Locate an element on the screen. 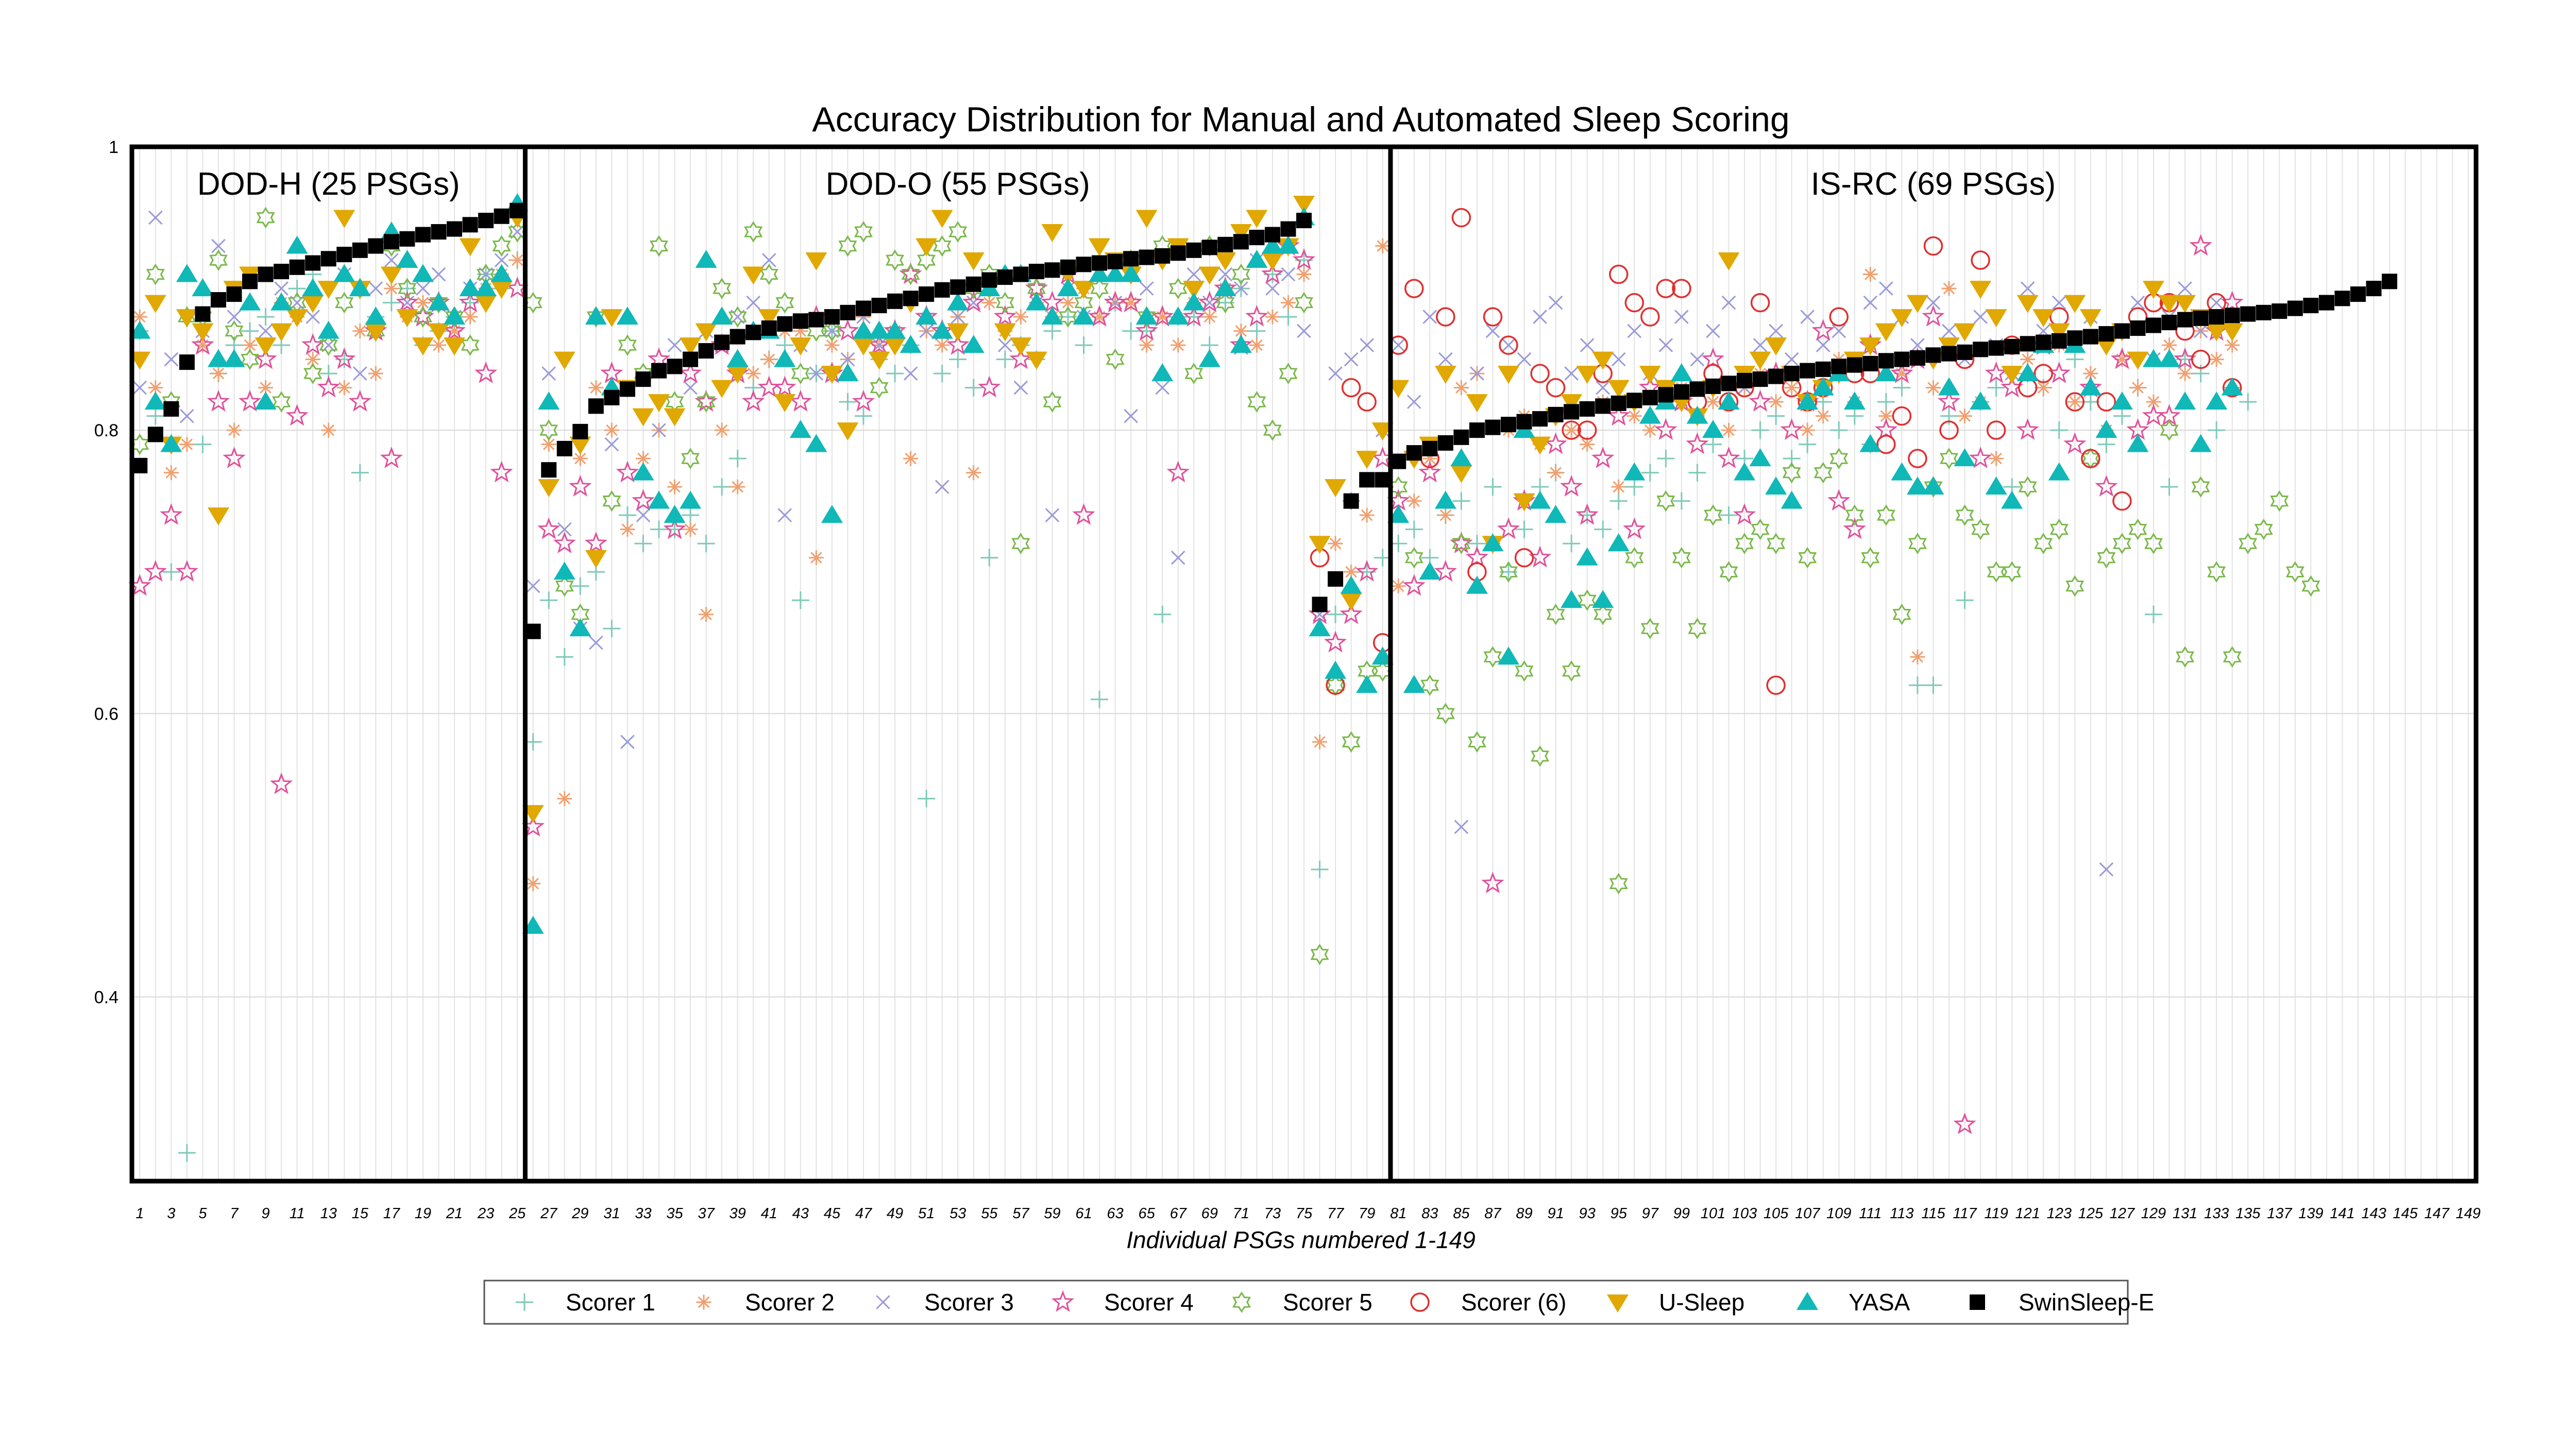 Image resolution: width=2576 pixels, height=1449 pixels. x-tick-label: 55 is located at coordinates (989, 1214).